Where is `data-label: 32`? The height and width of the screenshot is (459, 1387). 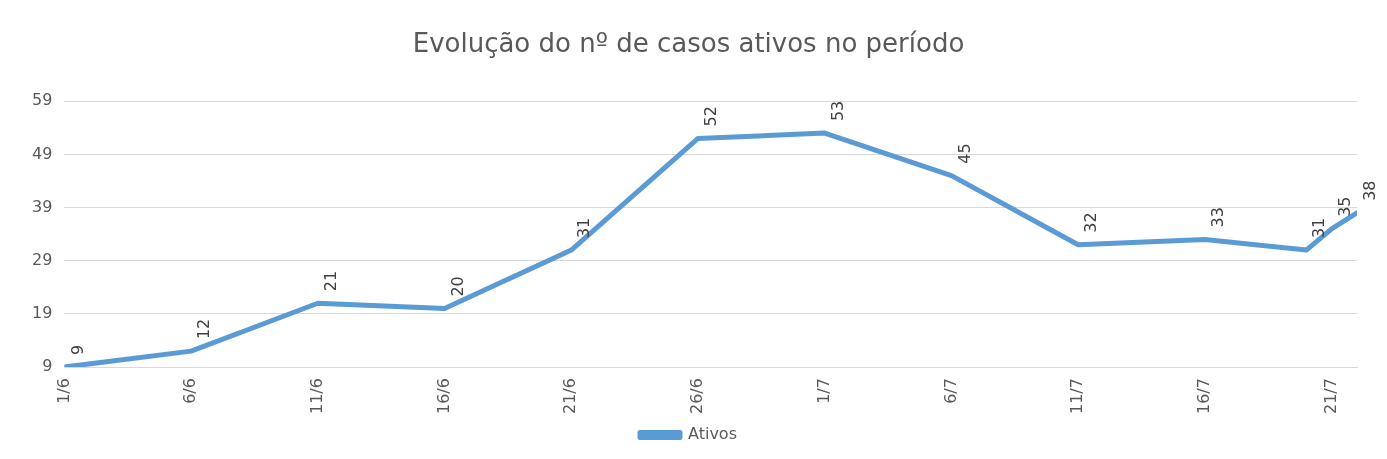 data-label: 32 is located at coordinates (1091, 222).